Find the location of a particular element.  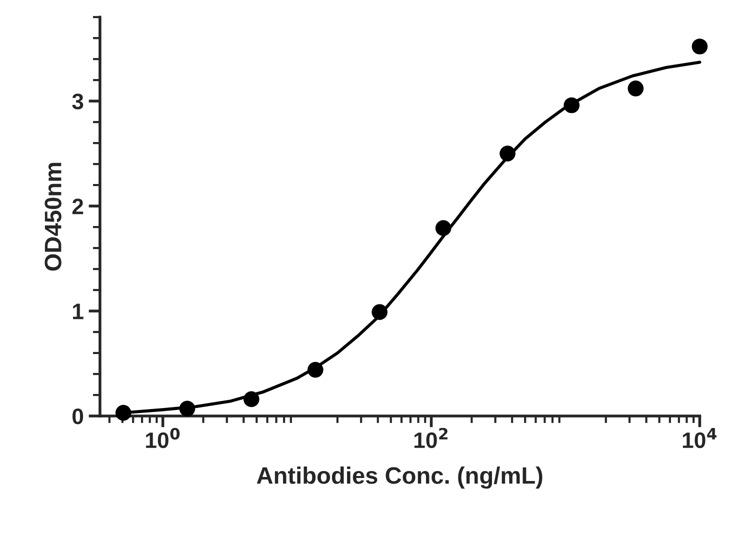

x-axis-title: Antibodies Conc. (ng/mL) is located at coordinates (399, 477).